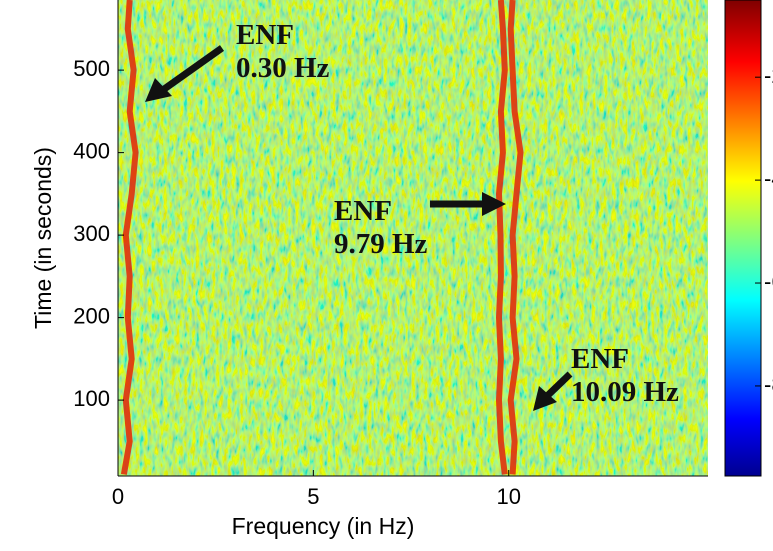 The height and width of the screenshot is (551, 773). What do you see at coordinates (768, 281) in the screenshot?
I see `colorbar-tick-label: -6` at bounding box center [768, 281].